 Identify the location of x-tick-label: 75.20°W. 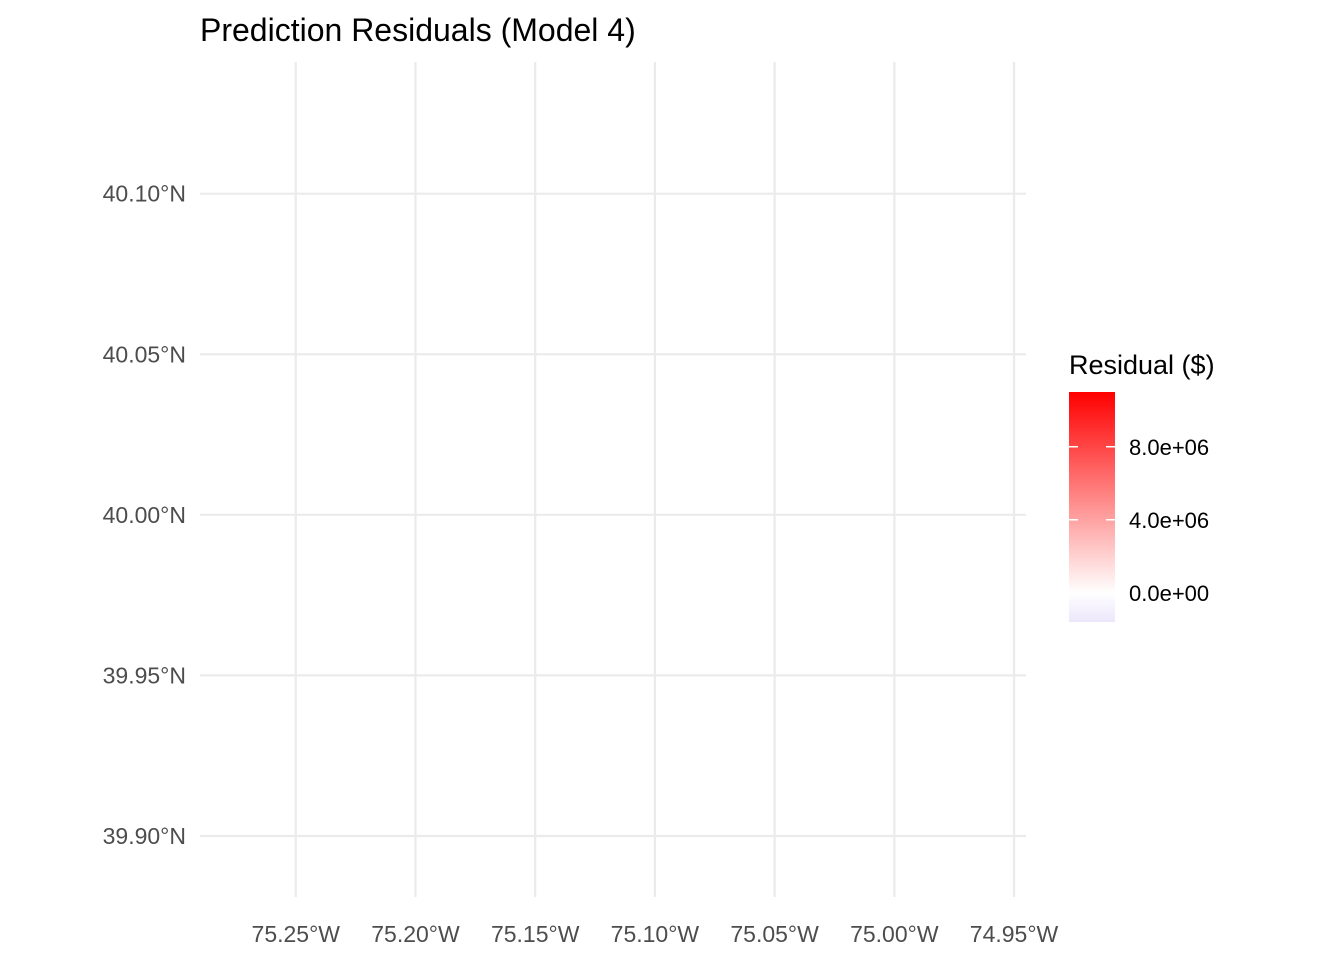
(415, 934).